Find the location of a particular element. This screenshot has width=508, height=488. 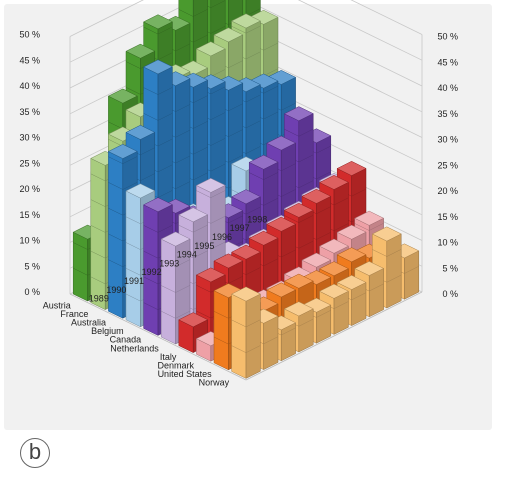

year-label: 1993 is located at coordinates (169, 263).